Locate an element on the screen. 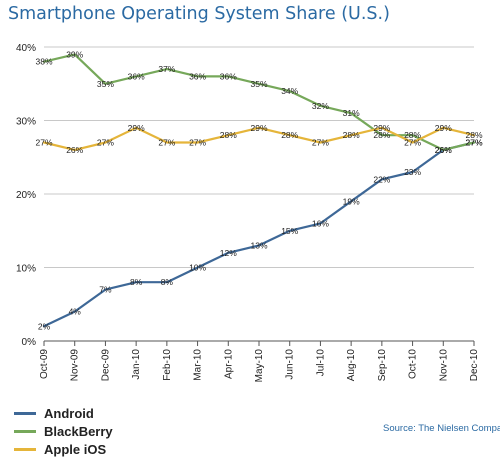 The height and width of the screenshot is (464, 500). data-label: 13% is located at coordinates (258, 245).